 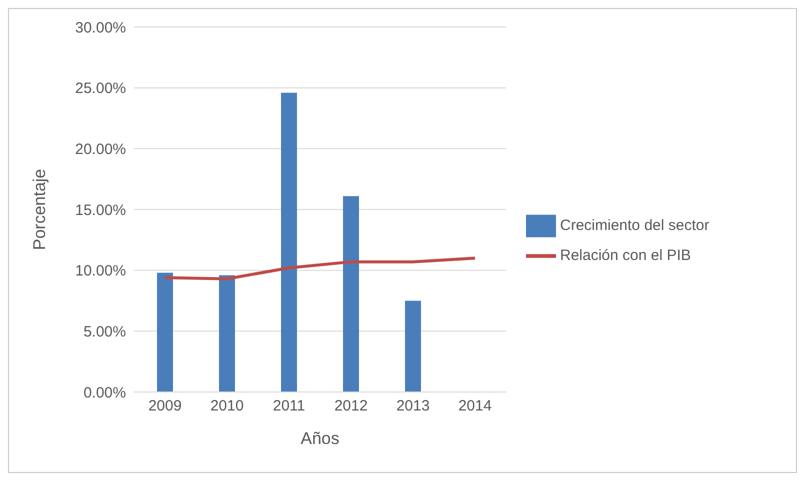 What do you see at coordinates (413, 406) in the screenshot?
I see `x-tick-label: 2013` at bounding box center [413, 406].